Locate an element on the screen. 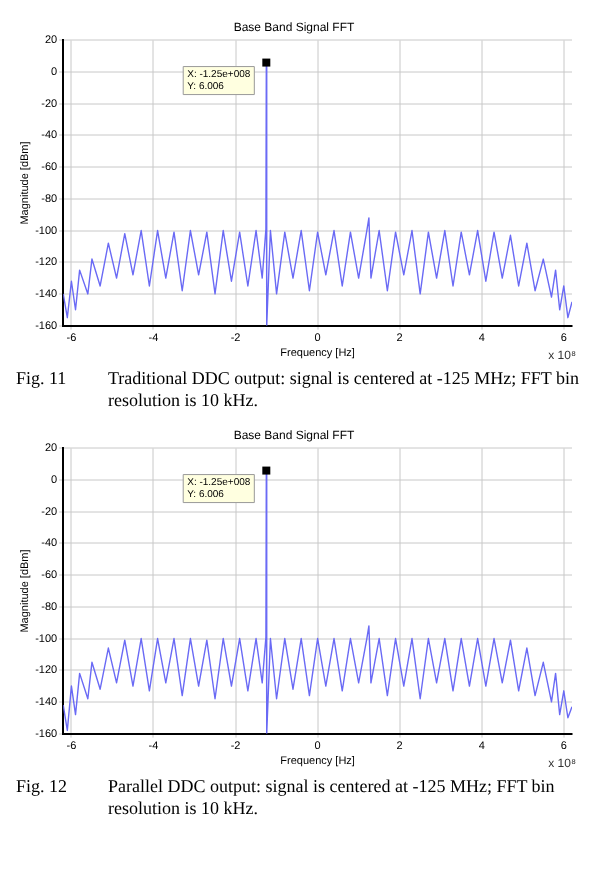 This screenshot has width=600, height=888. caption: Fig. 11 is located at coordinates (42, 380).